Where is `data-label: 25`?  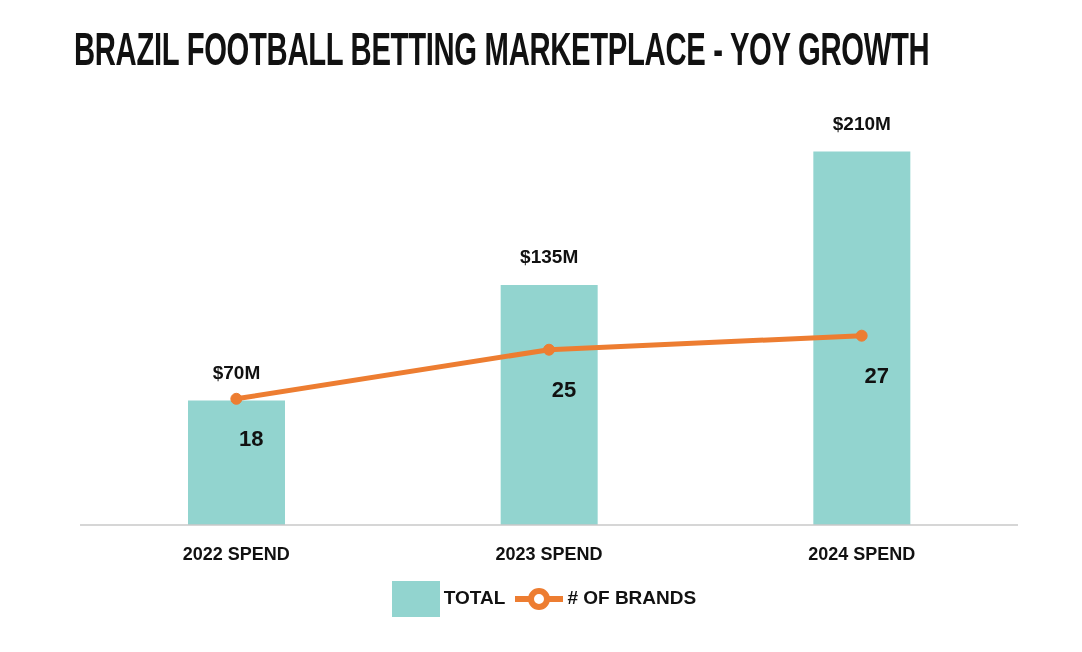
data-label: 25 is located at coordinates (564, 389).